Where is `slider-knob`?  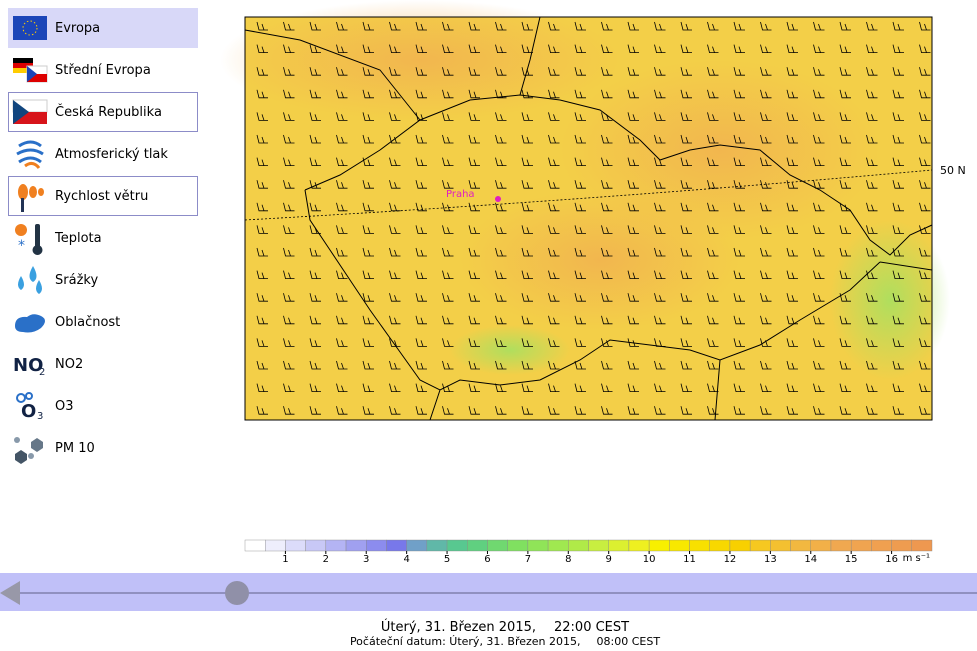
slider-knob is located at coordinates (237, 593).